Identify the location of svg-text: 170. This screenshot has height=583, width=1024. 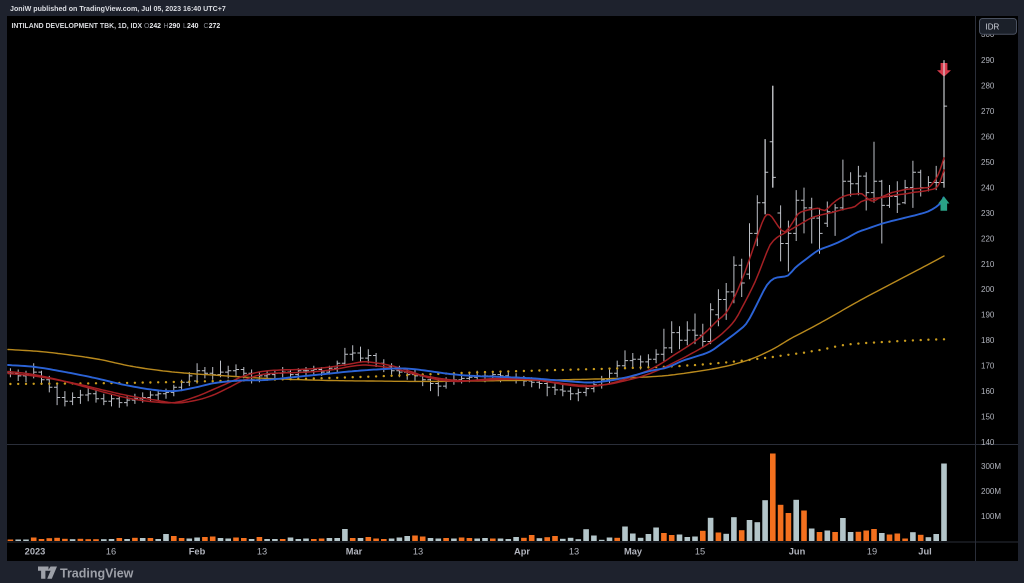
(988, 366).